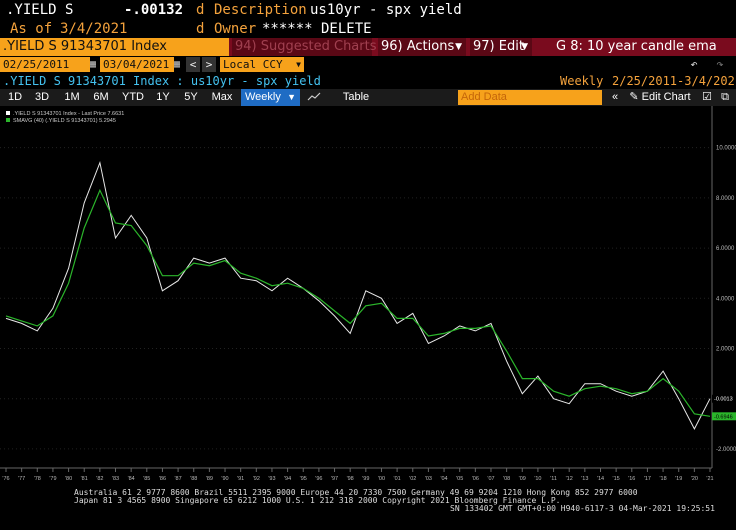  What do you see at coordinates (660, 97) in the screenshot?
I see `edit-chart-button: ✎ Edit Chart` at bounding box center [660, 97].